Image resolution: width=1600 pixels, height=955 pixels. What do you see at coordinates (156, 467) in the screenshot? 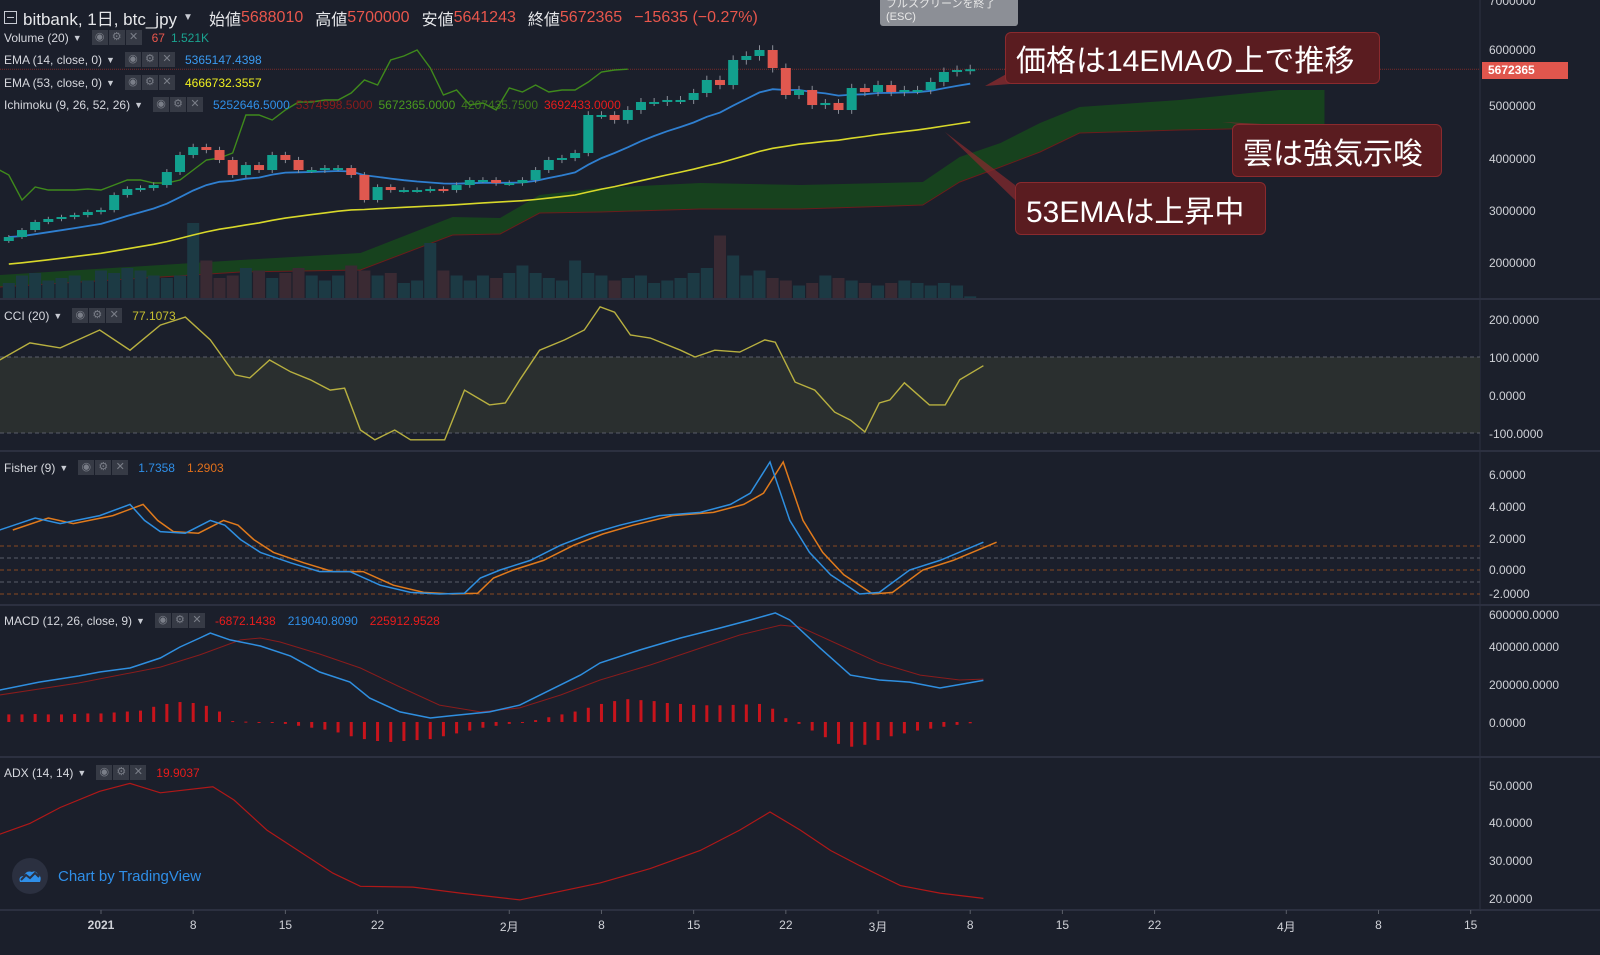
I see `indicator-value: 1.7358` at bounding box center [156, 467].